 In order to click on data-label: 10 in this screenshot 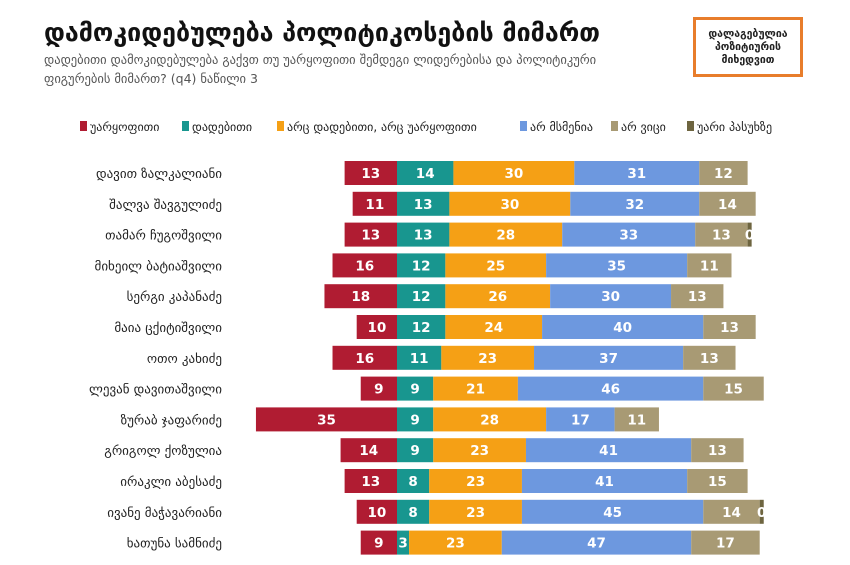, I will do `click(376, 328)`.